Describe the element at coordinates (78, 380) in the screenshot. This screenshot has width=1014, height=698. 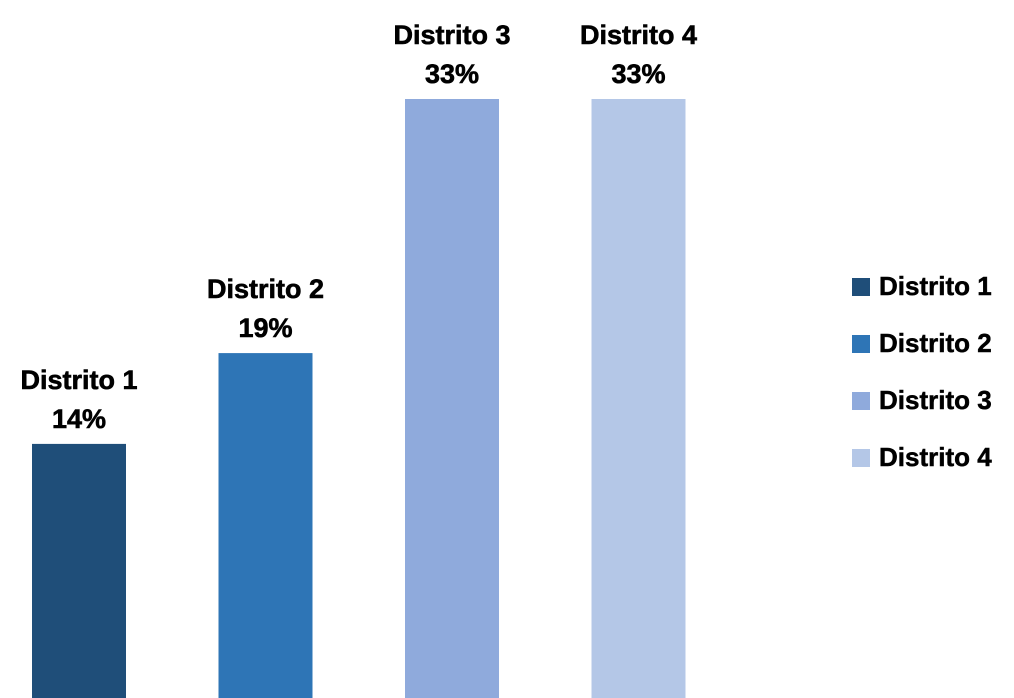
I see `bar-category-label-distrito-1: Distrito 1` at that location.